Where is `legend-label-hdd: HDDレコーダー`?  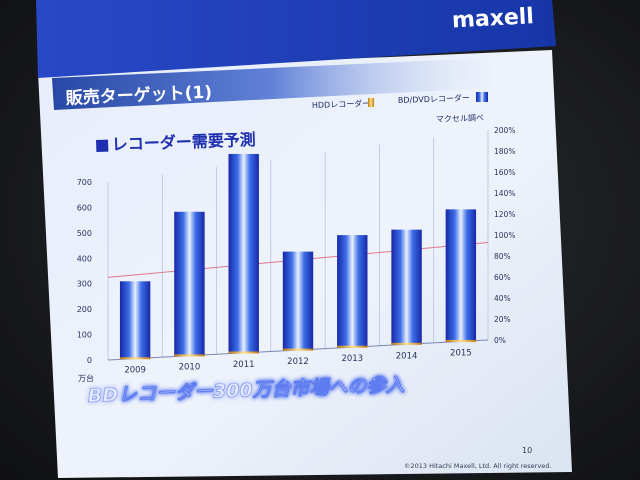
legend-label-hdd: HDDレコーダー is located at coordinates (341, 104).